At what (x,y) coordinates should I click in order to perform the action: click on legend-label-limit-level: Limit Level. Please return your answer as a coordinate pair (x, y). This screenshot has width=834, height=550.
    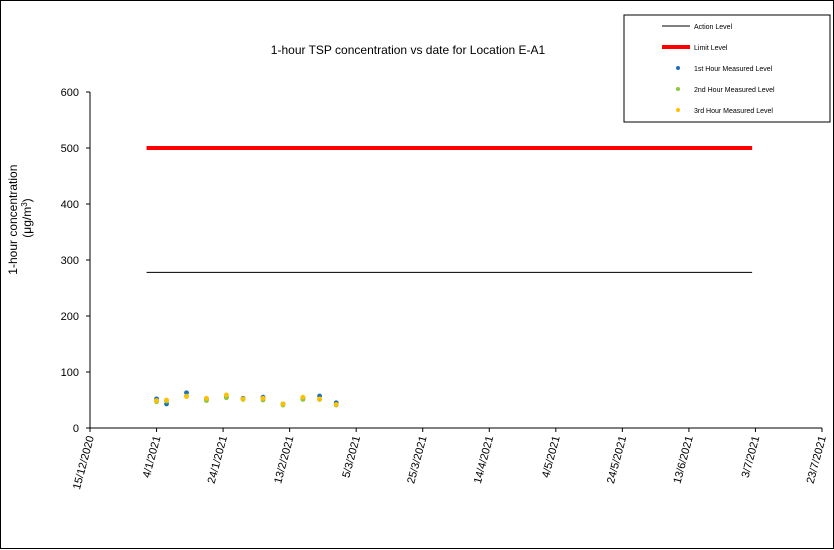
    Looking at the image, I should click on (711, 48).